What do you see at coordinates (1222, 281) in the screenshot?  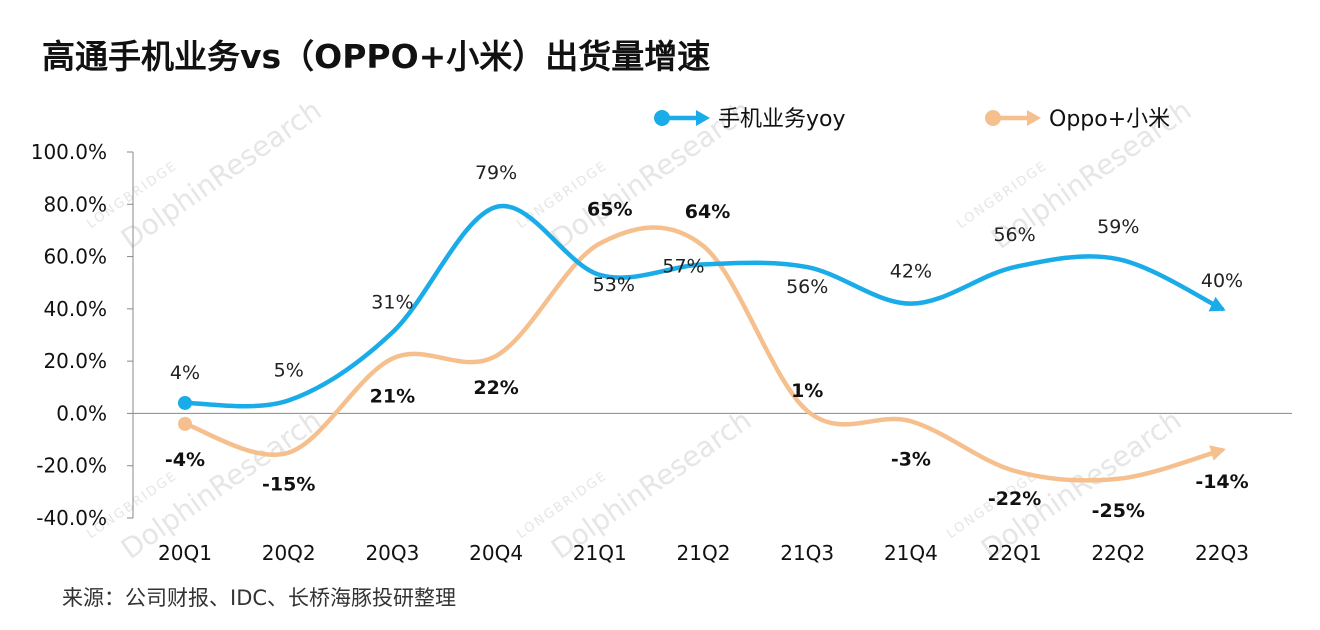 I see `data-label-qualcomm: 40%` at bounding box center [1222, 281].